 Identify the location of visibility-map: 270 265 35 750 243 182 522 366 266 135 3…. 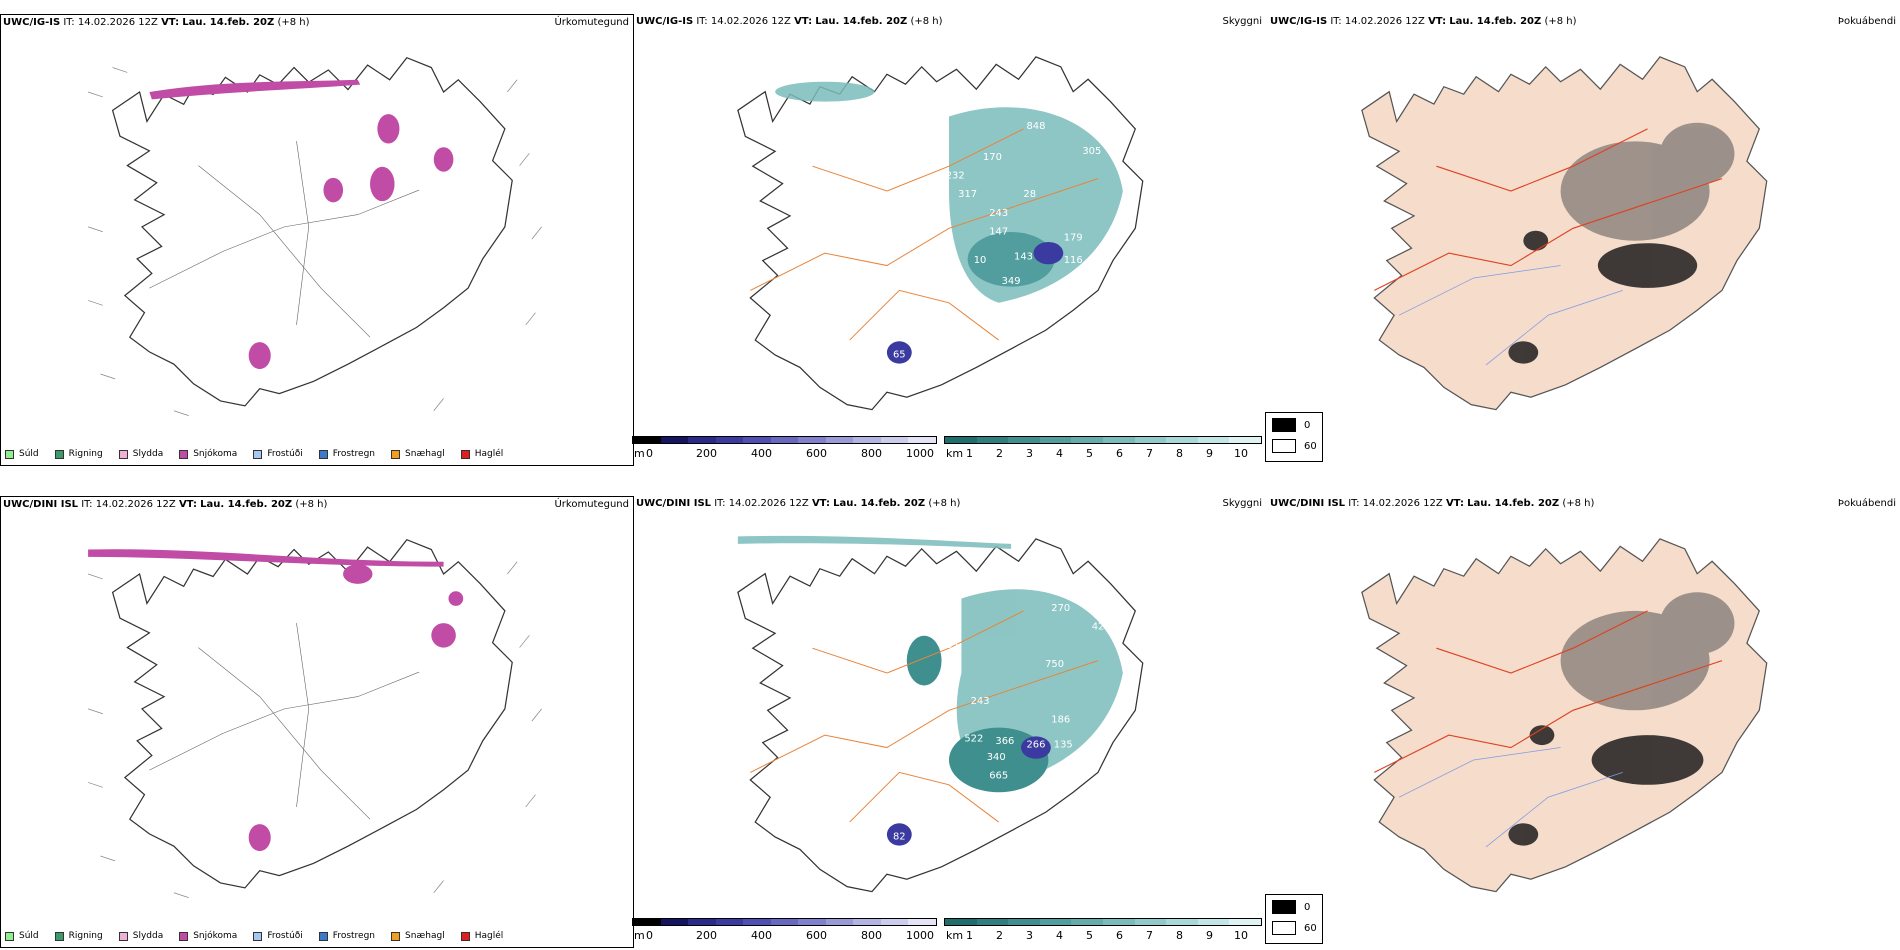
(940, 714).